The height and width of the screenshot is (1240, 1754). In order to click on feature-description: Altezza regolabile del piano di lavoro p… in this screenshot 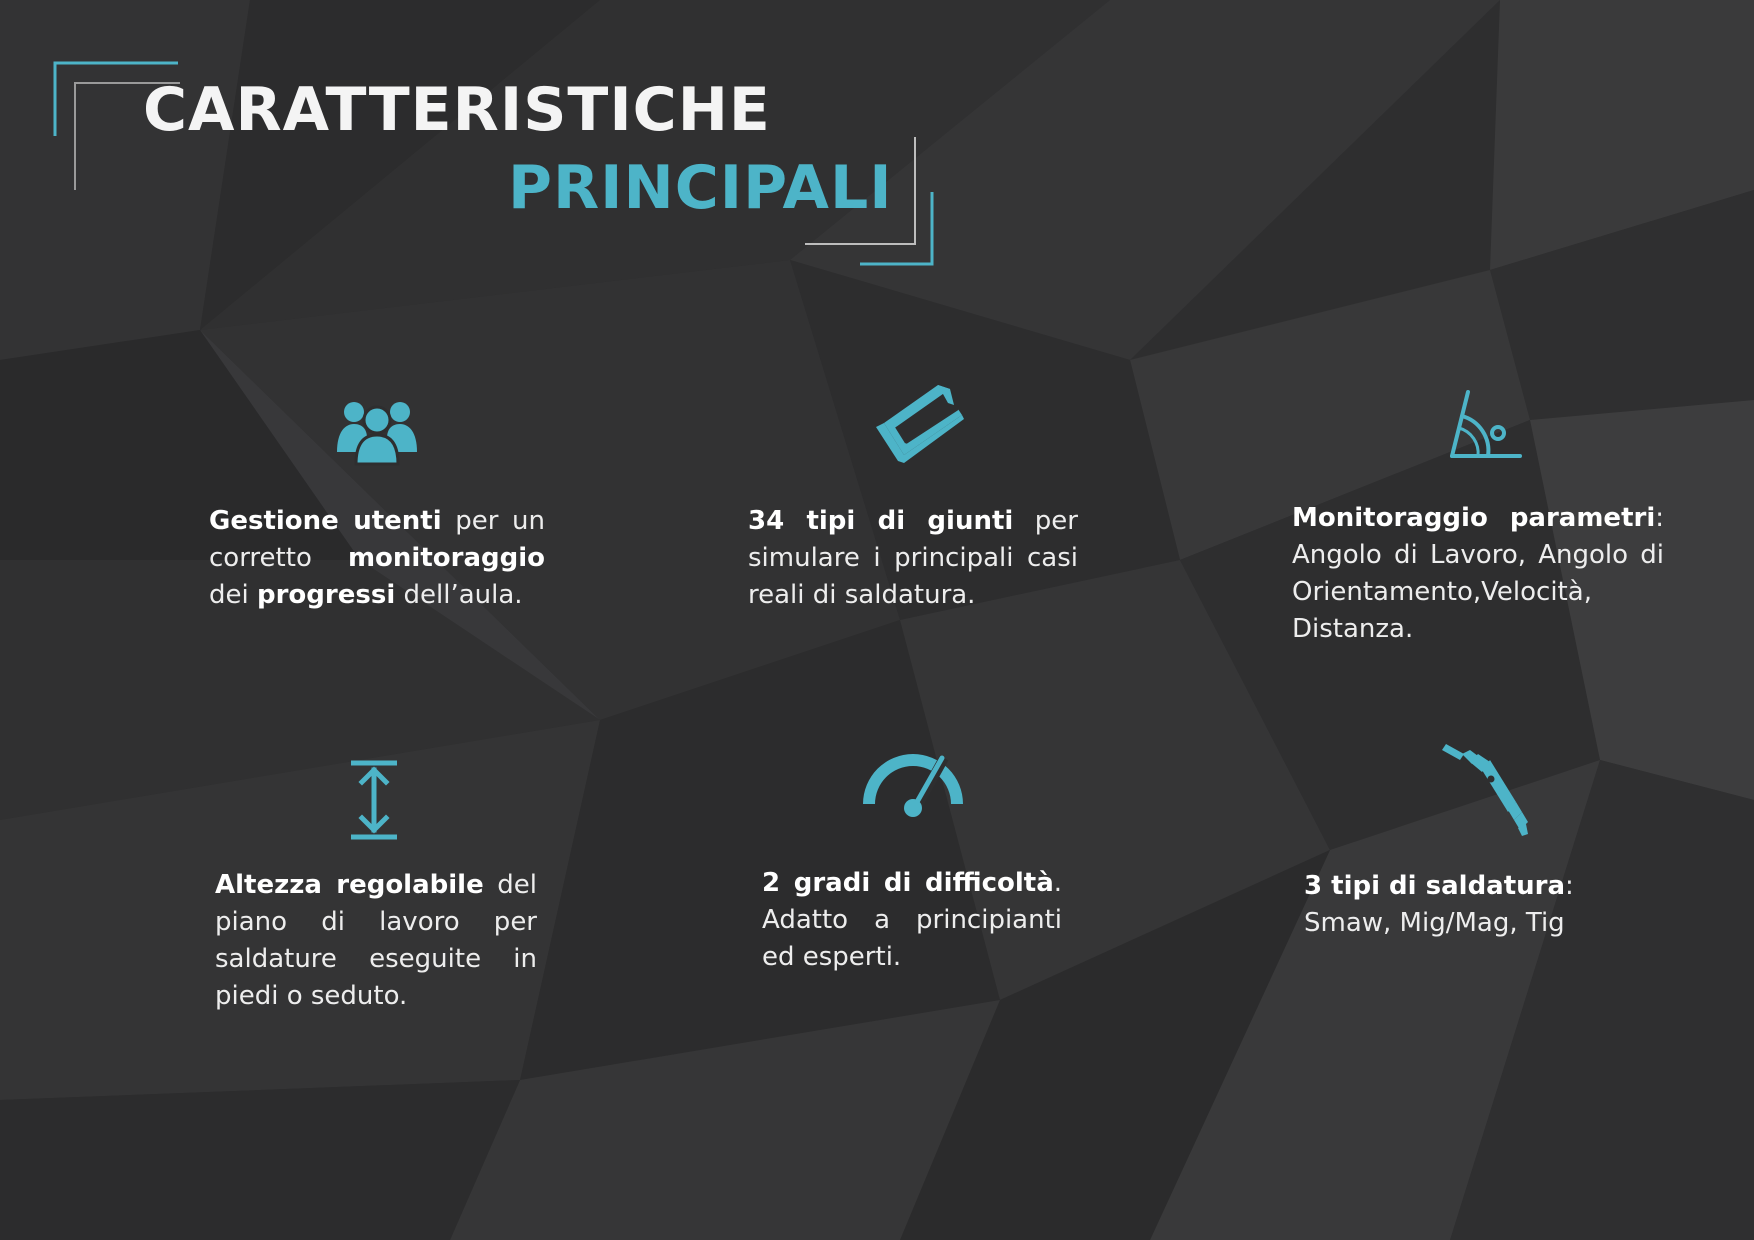, I will do `click(376, 941)`.